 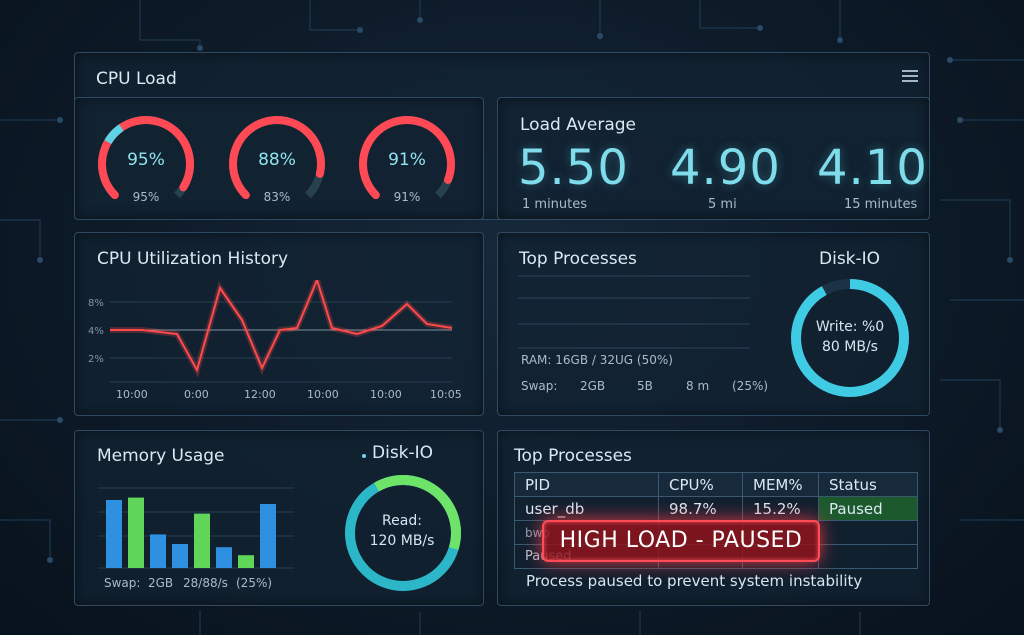 I want to click on disk-io-title-1: Disk-IO, so click(x=850, y=259).